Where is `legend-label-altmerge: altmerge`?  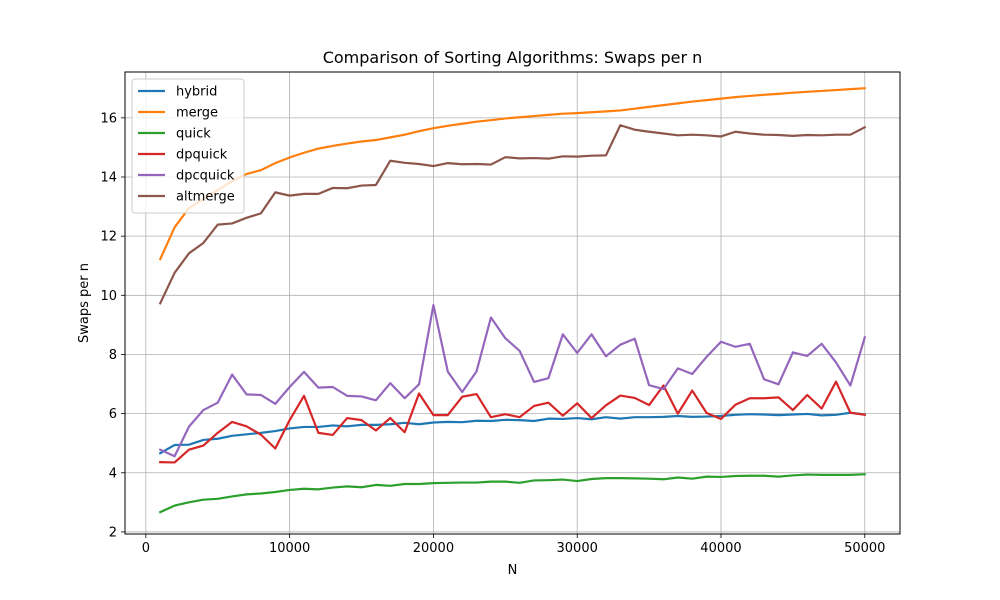 legend-label-altmerge: altmerge is located at coordinates (205, 197).